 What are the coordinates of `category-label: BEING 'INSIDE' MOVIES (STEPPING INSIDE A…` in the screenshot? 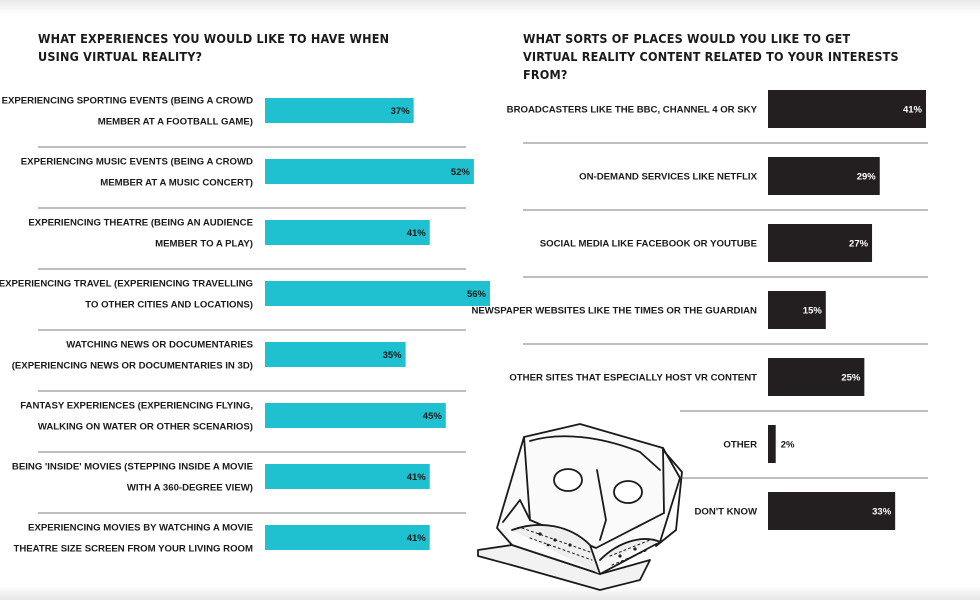 It's located at (133, 467).